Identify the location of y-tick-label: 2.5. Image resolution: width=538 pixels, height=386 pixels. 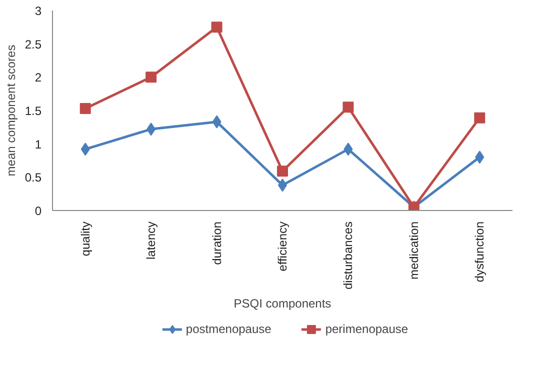
(33, 44).